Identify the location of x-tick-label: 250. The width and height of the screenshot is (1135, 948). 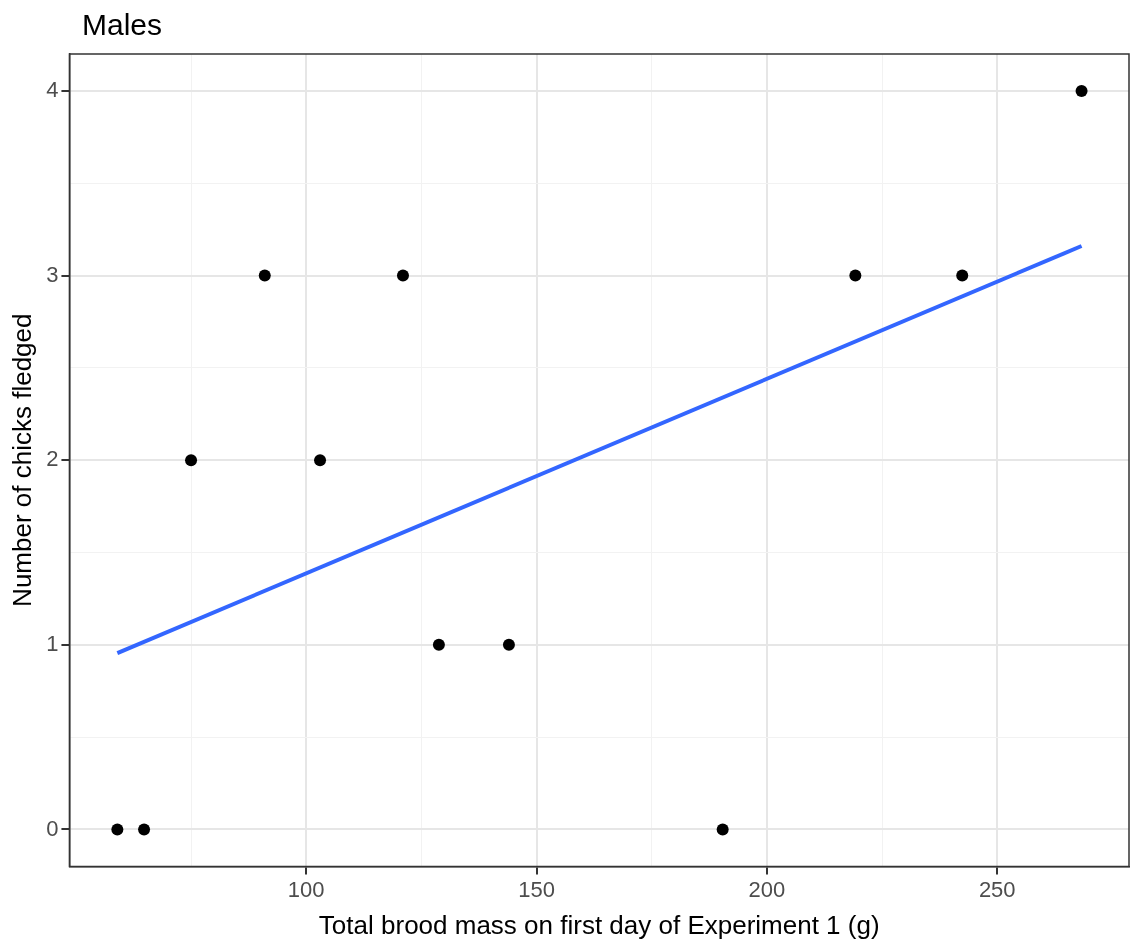
(997, 889).